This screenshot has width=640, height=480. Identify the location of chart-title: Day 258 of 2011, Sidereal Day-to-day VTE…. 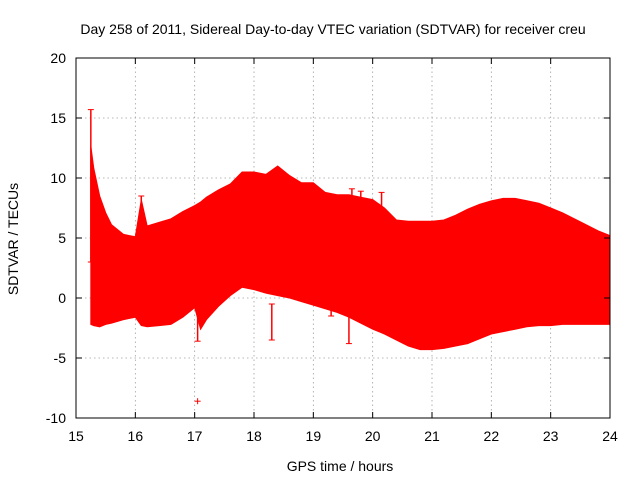
(332, 29).